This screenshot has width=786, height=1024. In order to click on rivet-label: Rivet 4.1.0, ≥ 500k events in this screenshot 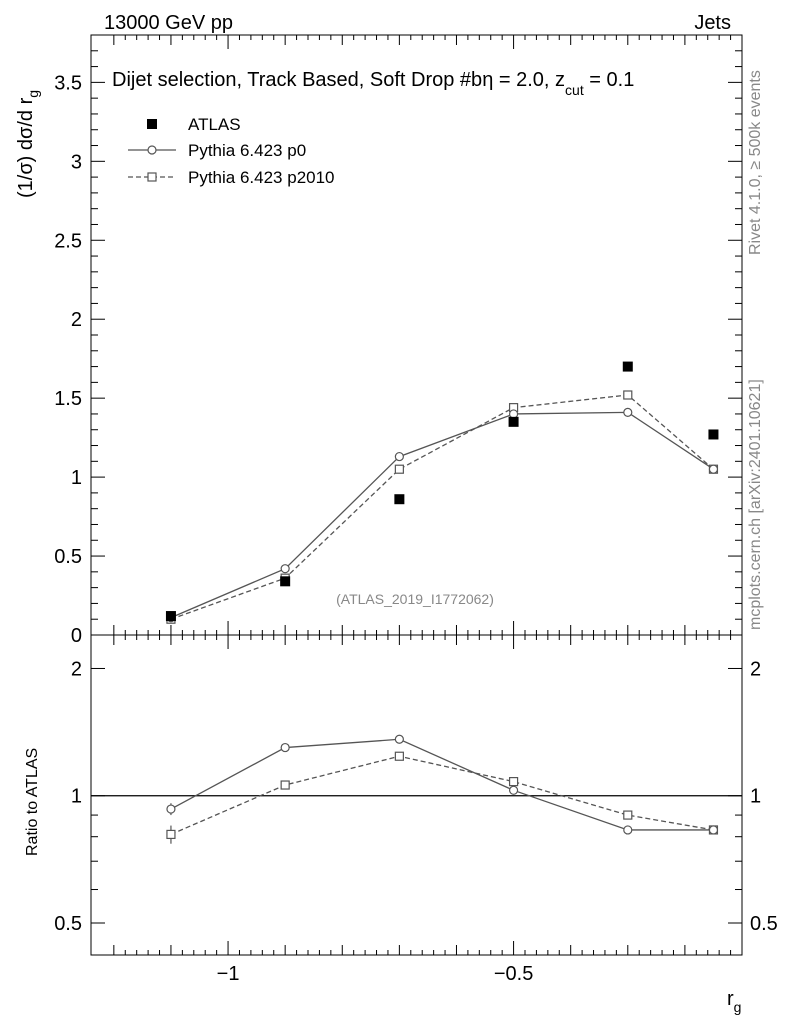, I will do `click(755, 162)`.